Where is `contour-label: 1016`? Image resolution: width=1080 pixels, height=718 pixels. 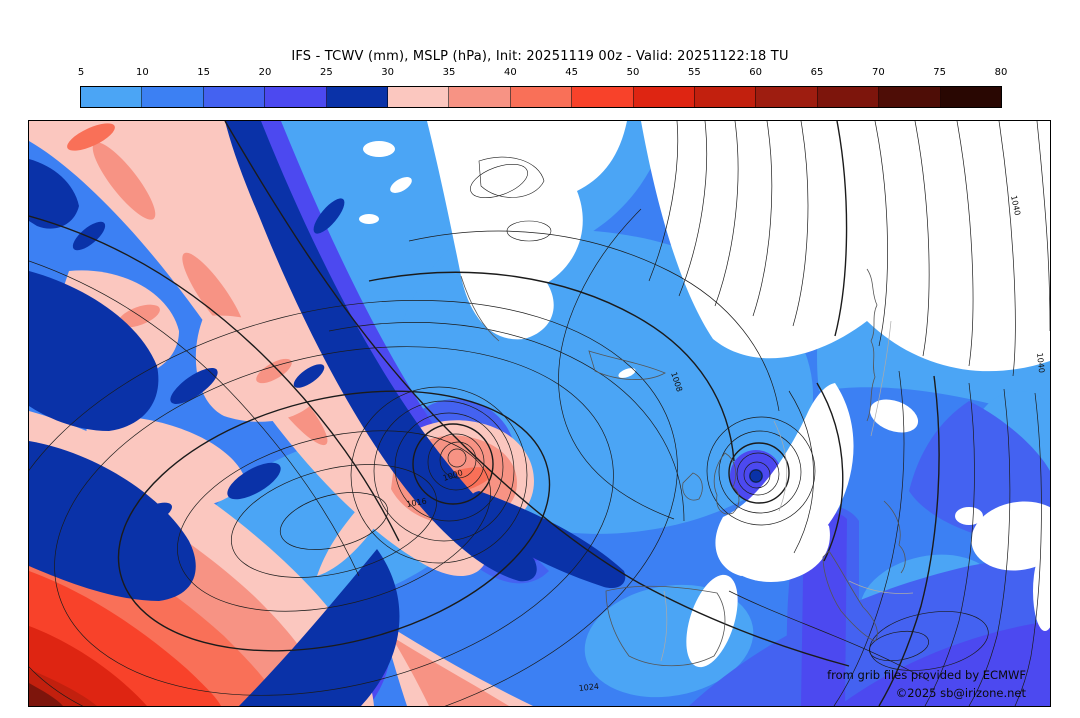
contour-label: 1016 is located at coordinates (417, 503).